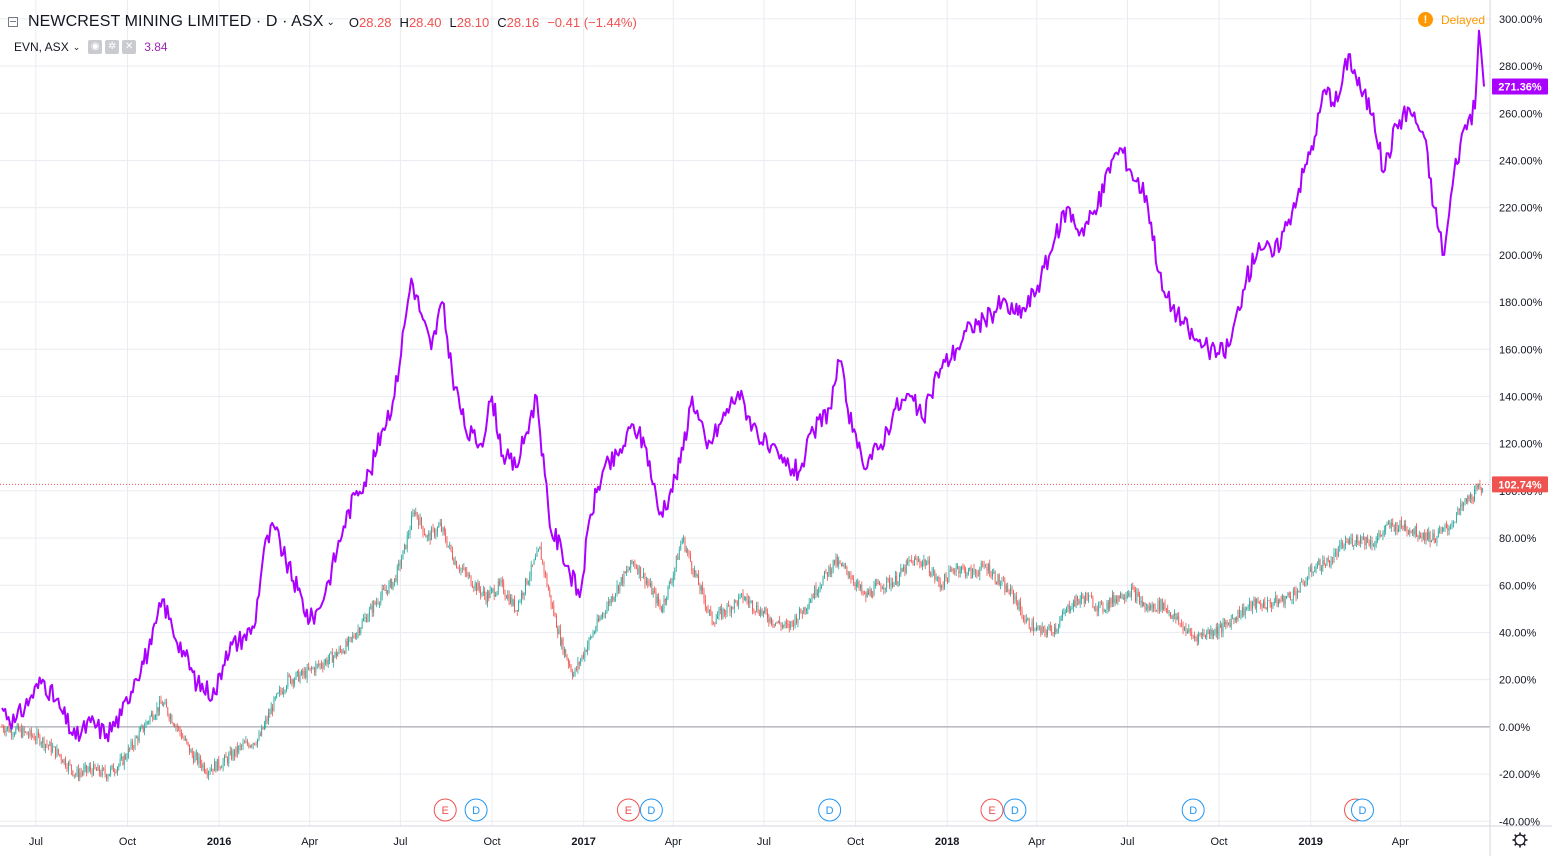  Describe the element at coordinates (1521, 256) in the screenshot. I see `y-tick-label: 200.00%` at that location.